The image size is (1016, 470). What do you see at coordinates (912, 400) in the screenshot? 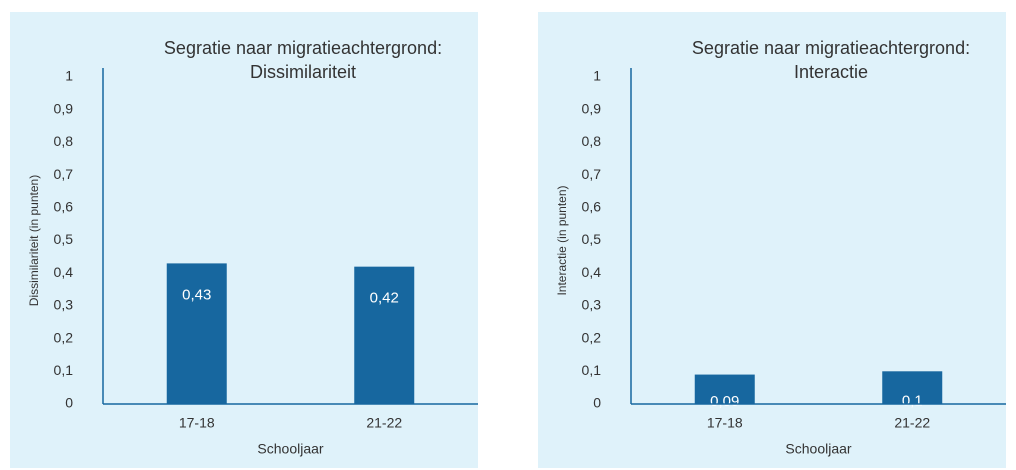
I see `data-label: 0,1` at bounding box center [912, 400].